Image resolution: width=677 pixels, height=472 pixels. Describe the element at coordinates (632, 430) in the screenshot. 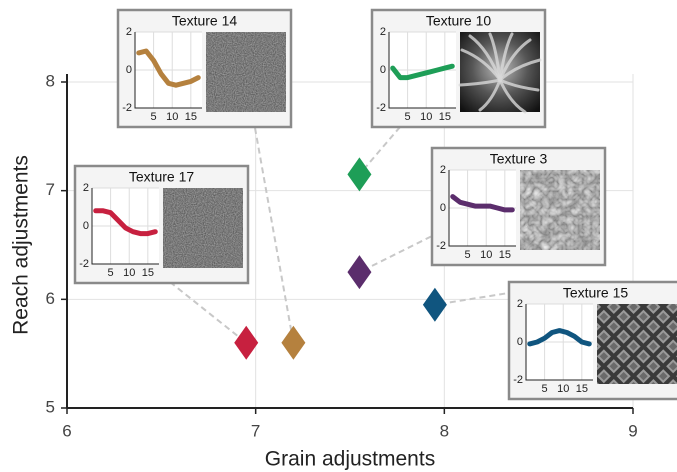

I see `x-tick-label: 9` at that location.